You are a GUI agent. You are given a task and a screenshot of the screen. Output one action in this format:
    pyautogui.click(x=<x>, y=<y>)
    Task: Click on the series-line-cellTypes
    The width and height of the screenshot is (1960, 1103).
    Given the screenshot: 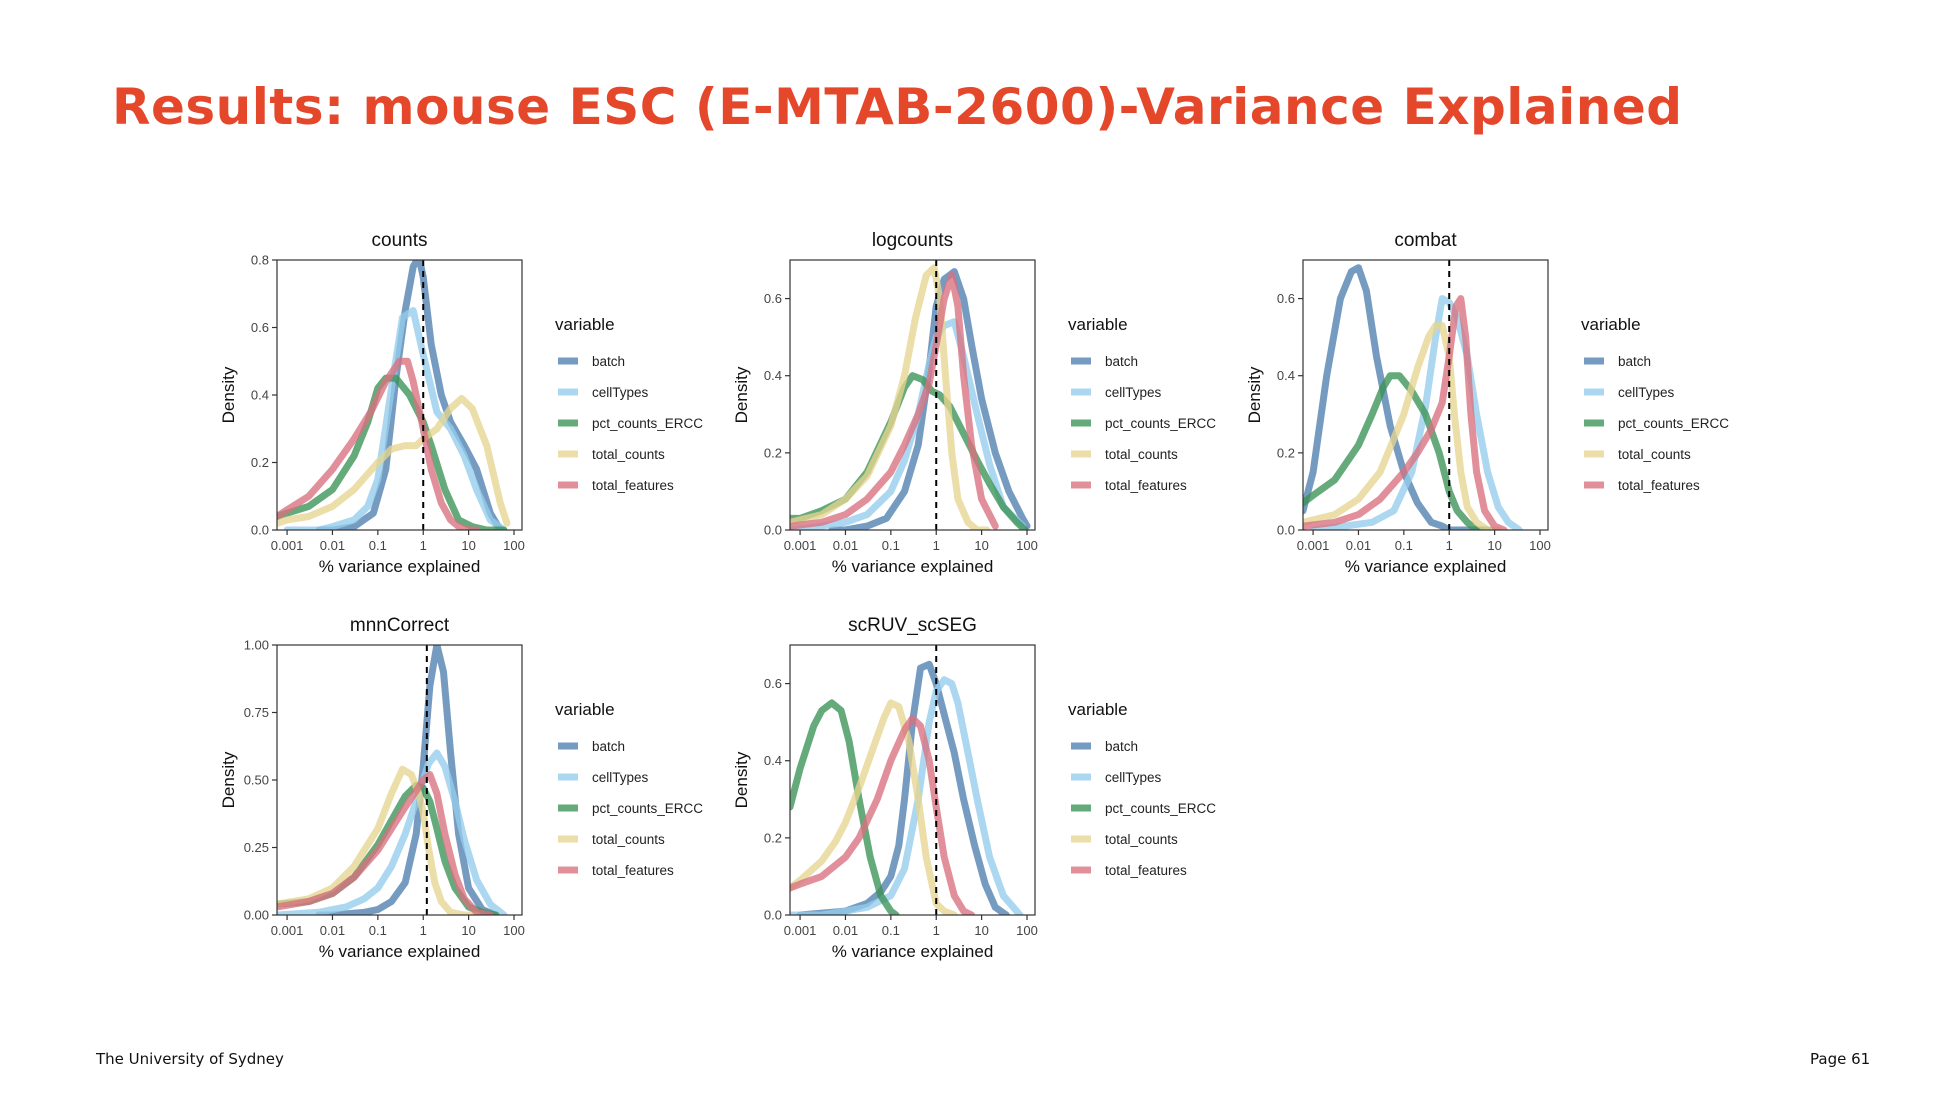 What is the action you would take?
    pyautogui.click(x=1416, y=412)
    